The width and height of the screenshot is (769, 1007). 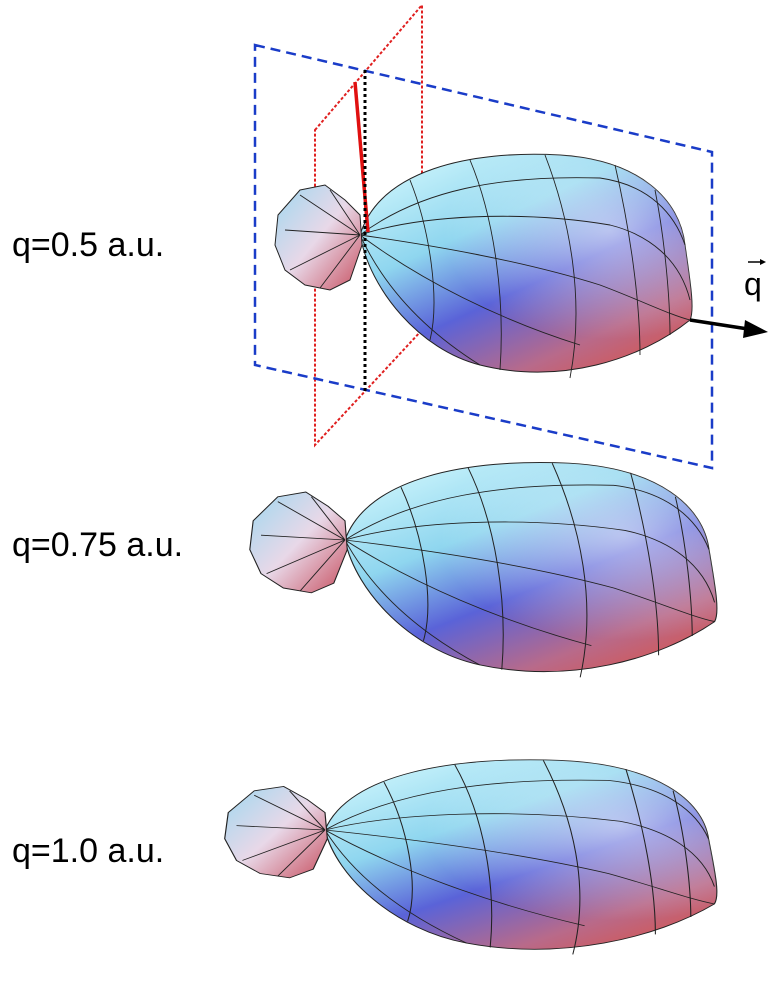 What do you see at coordinates (719, 324) in the screenshot?
I see `vector-arrow` at bounding box center [719, 324].